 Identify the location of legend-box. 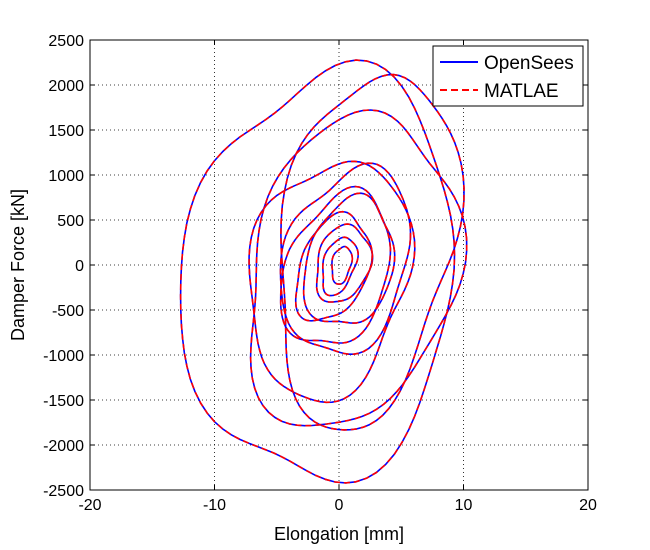
(508, 76).